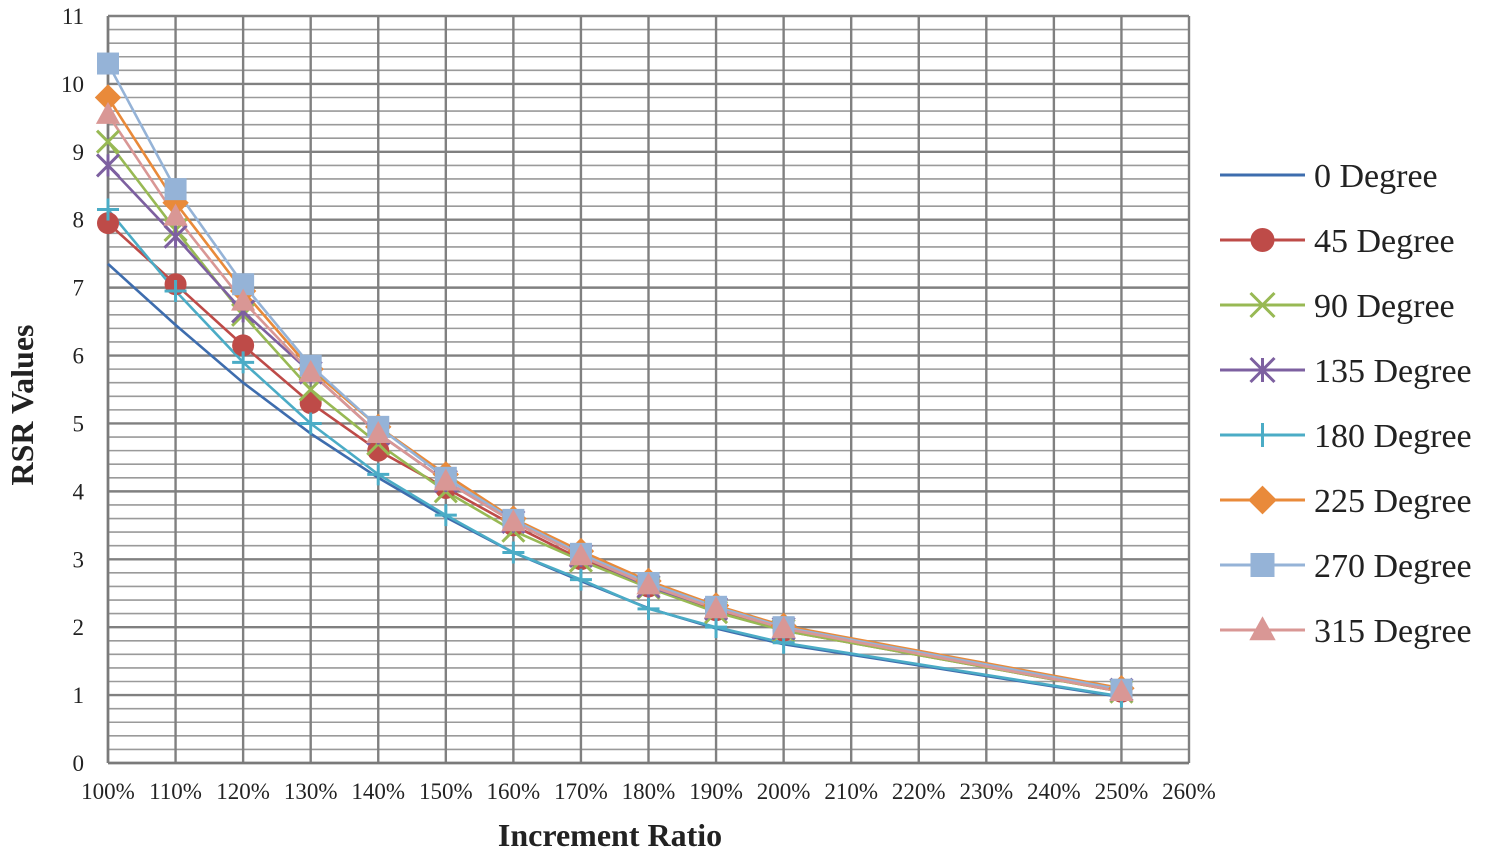 Image resolution: width=1495 pixels, height=862 pixels. Describe the element at coordinates (514, 791) in the screenshot. I see `x-tick-label: 160%` at that location.